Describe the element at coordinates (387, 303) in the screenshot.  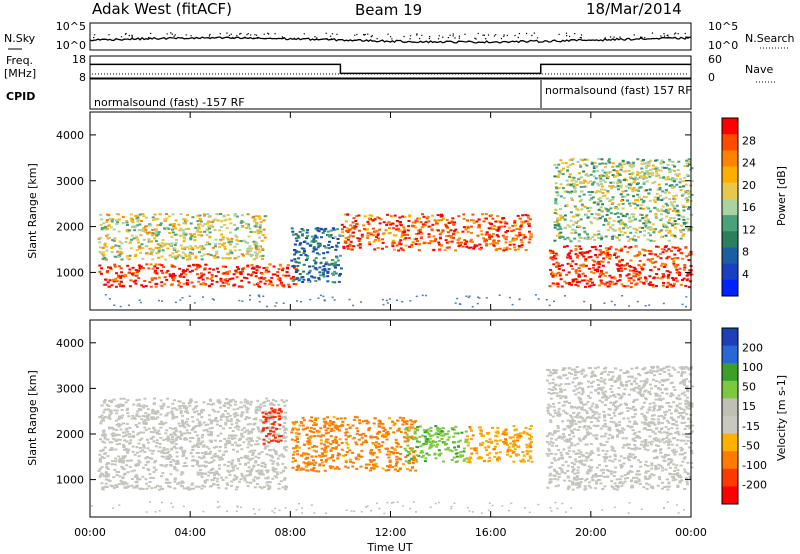
I see `power-speckle` at that location.